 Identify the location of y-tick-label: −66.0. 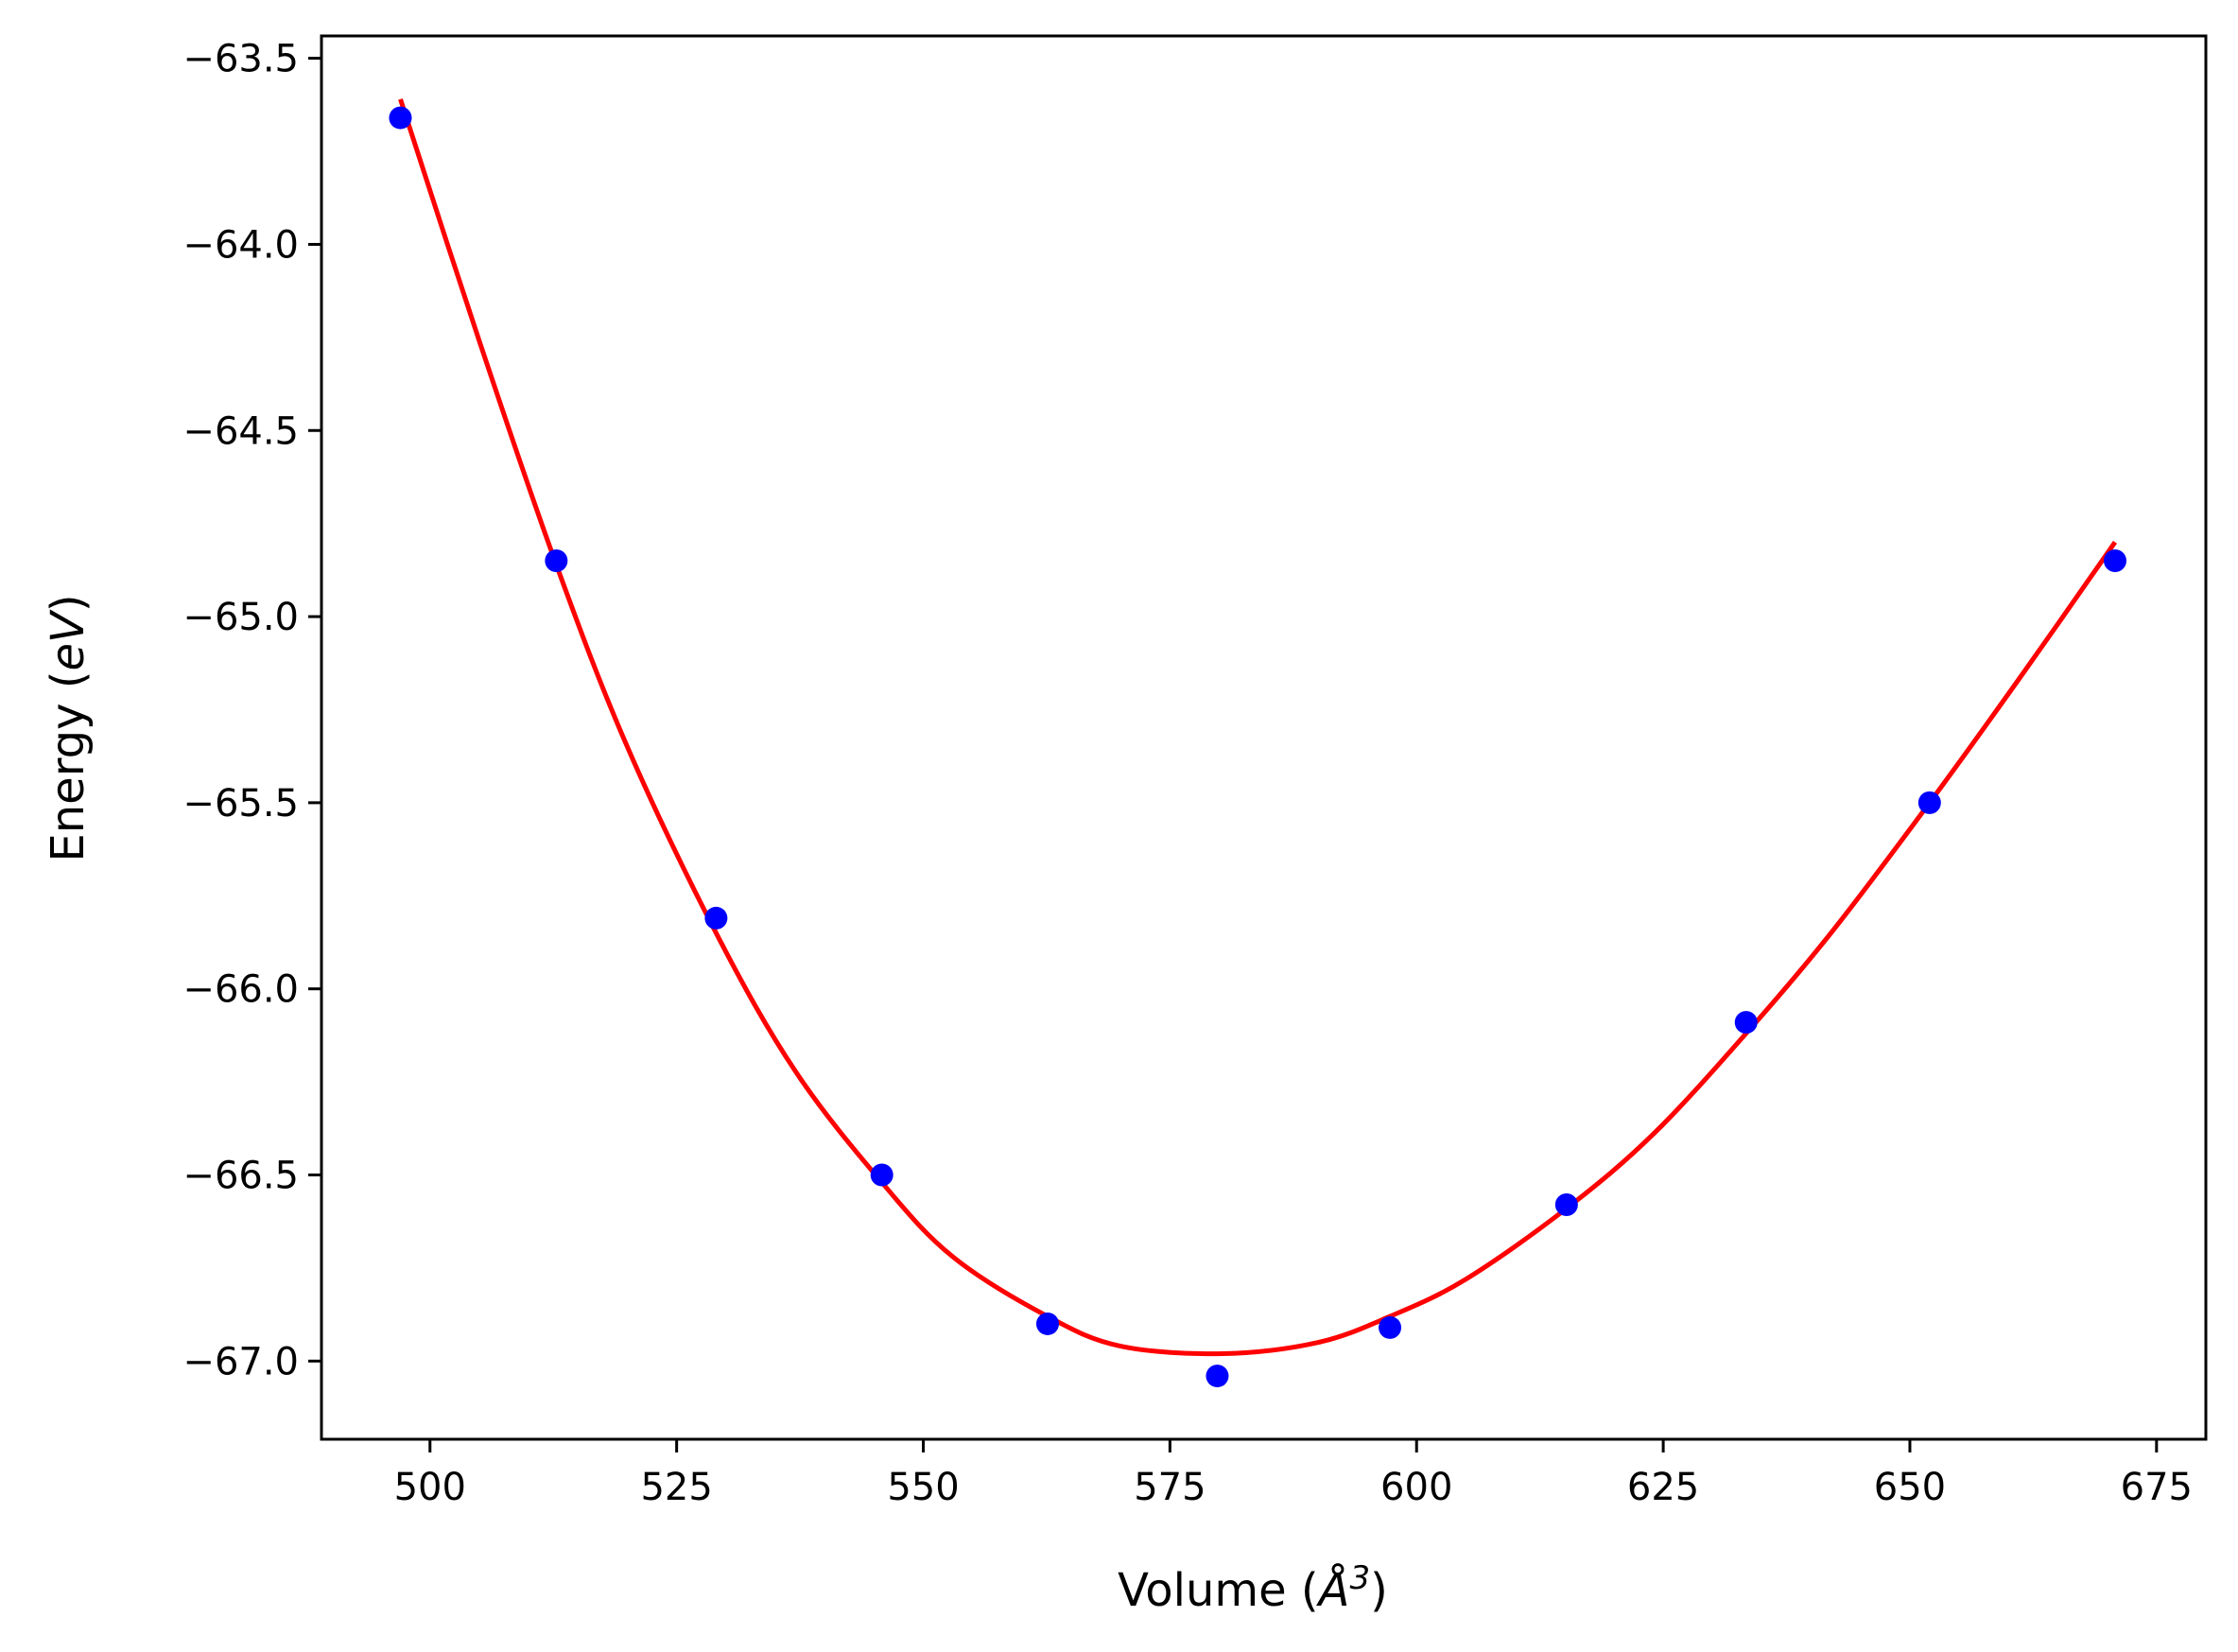
(240, 990).